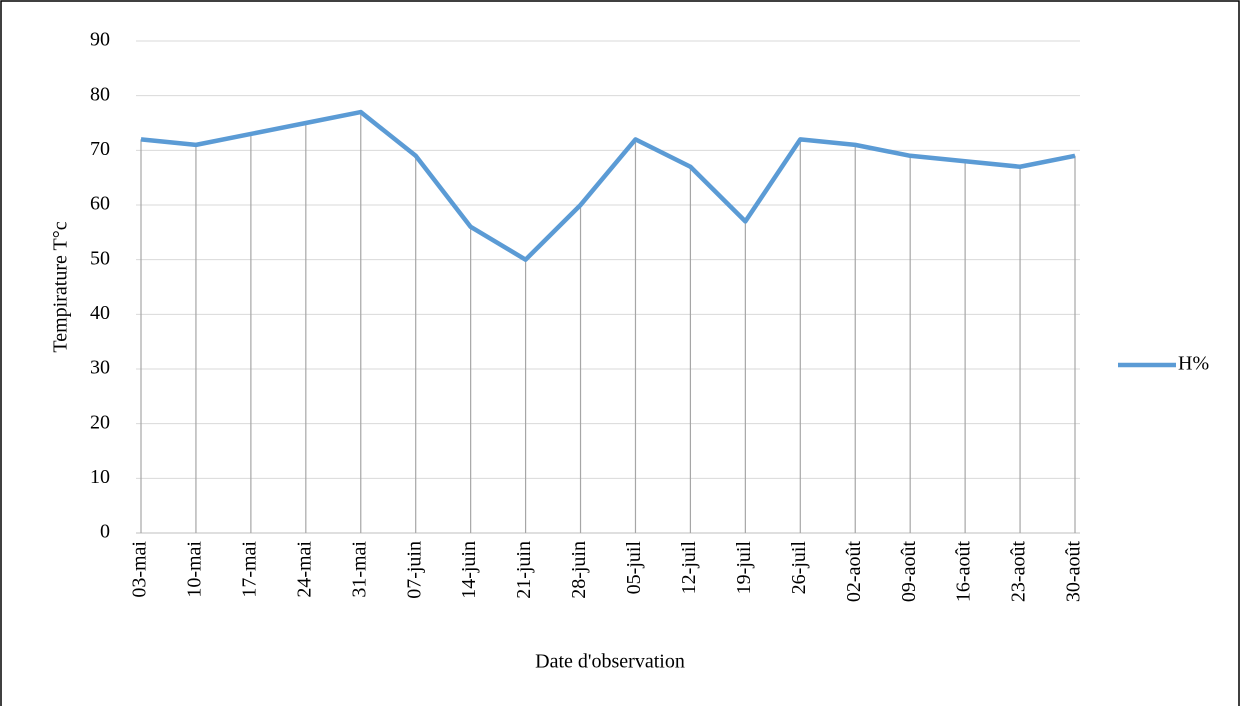 Image resolution: width=1240 pixels, height=706 pixels. What do you see at coordinates (854, 572) in the screenshot?
I see `x-tick-label: 02-août` at bounding box center [854, 572].